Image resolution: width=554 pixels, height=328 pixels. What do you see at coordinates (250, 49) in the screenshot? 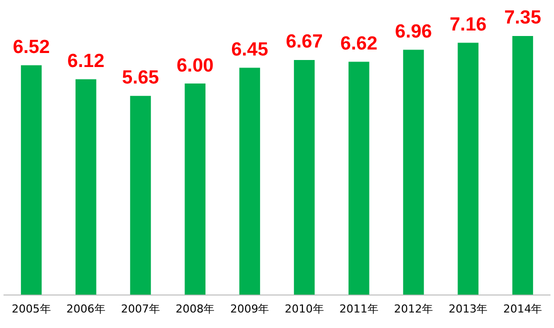
I see `data-label: 6.45` at bounding box center [250, 49].